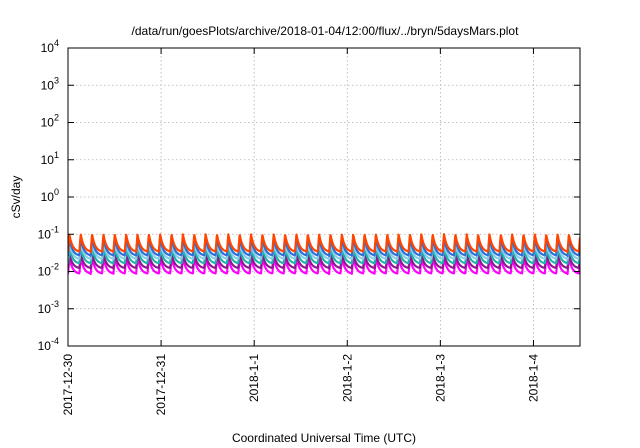 The width and height of the screenshot is (640, 448). What do you see at coordinates (254, 378) in the screenshot?
I see `x-tick-label: 2018-1-1` at bounding box center [254, 378].